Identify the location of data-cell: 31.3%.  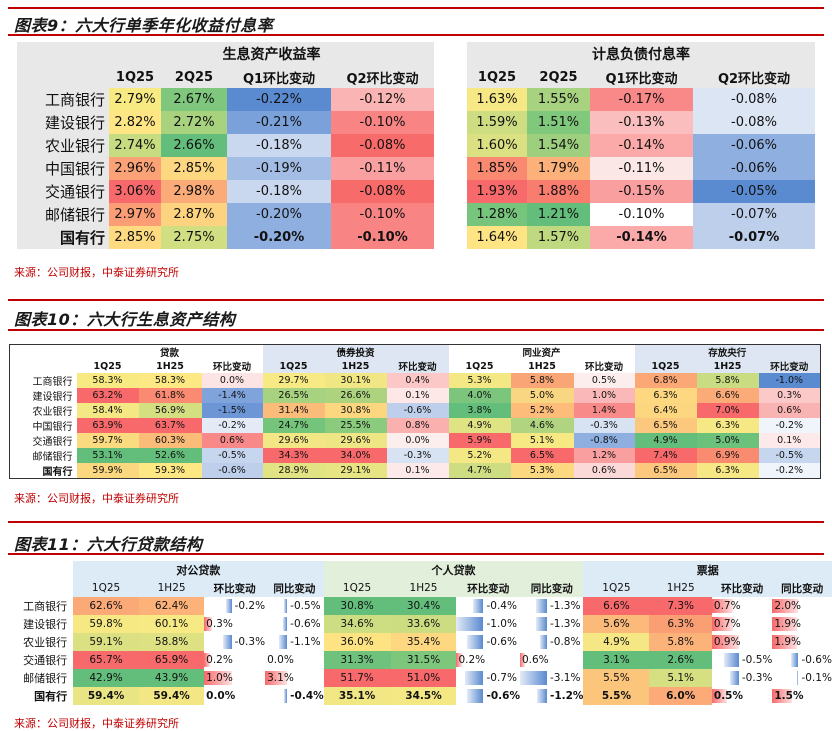
(357, 660).